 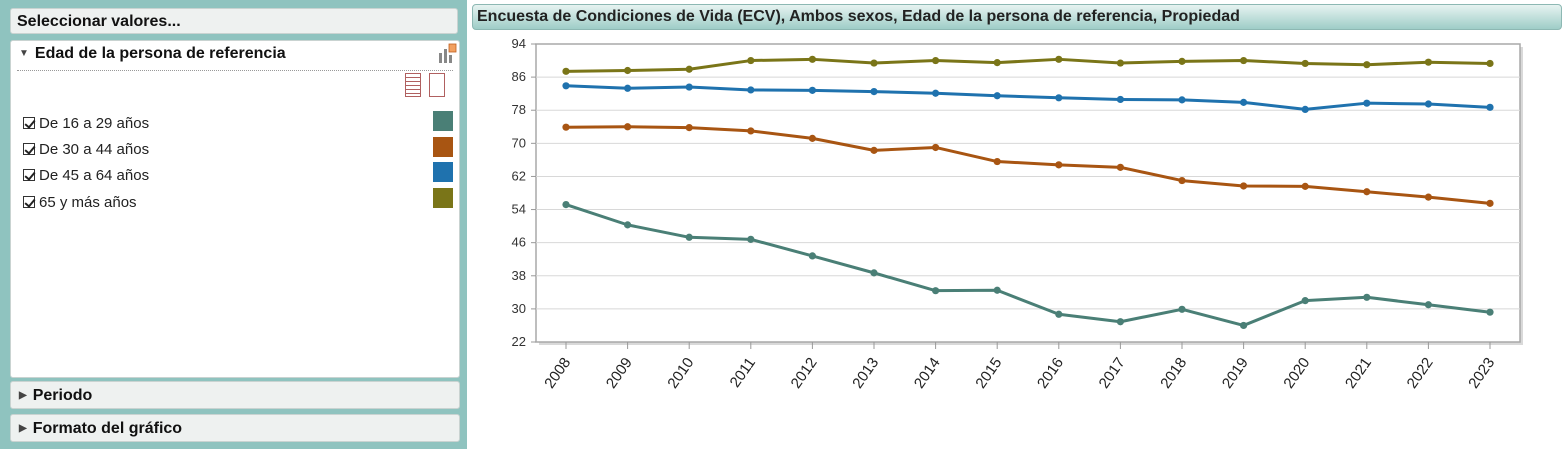 I want to click on age-item-label: De 30 a 44 años, so click(x=94, y=149).